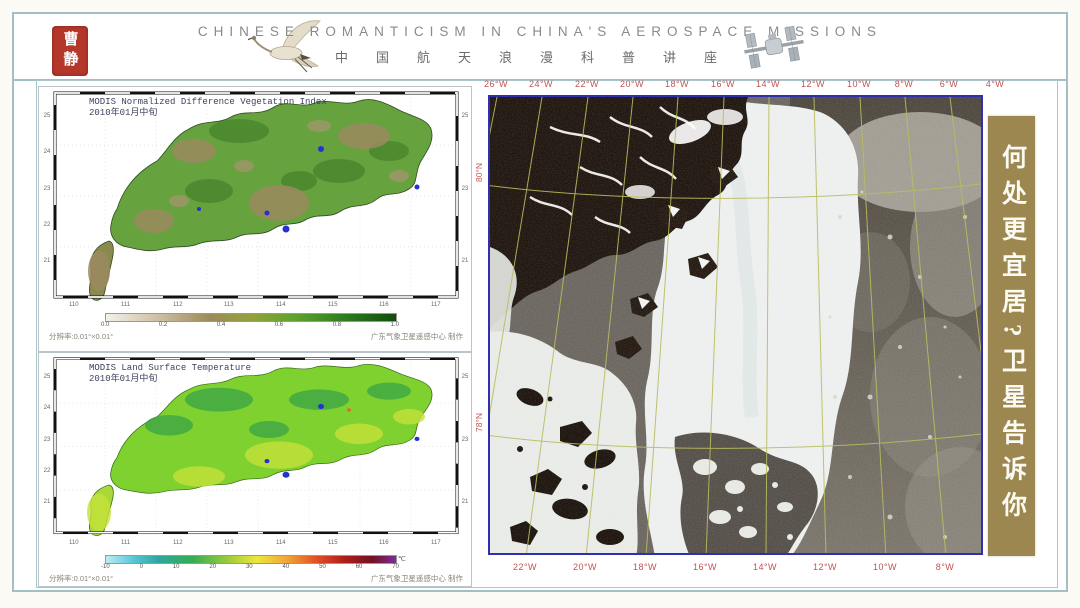  What do you see at coordinates (286, 567) in the screenshot?
I see `tick-label: 40` at bounding box center [286, 567].